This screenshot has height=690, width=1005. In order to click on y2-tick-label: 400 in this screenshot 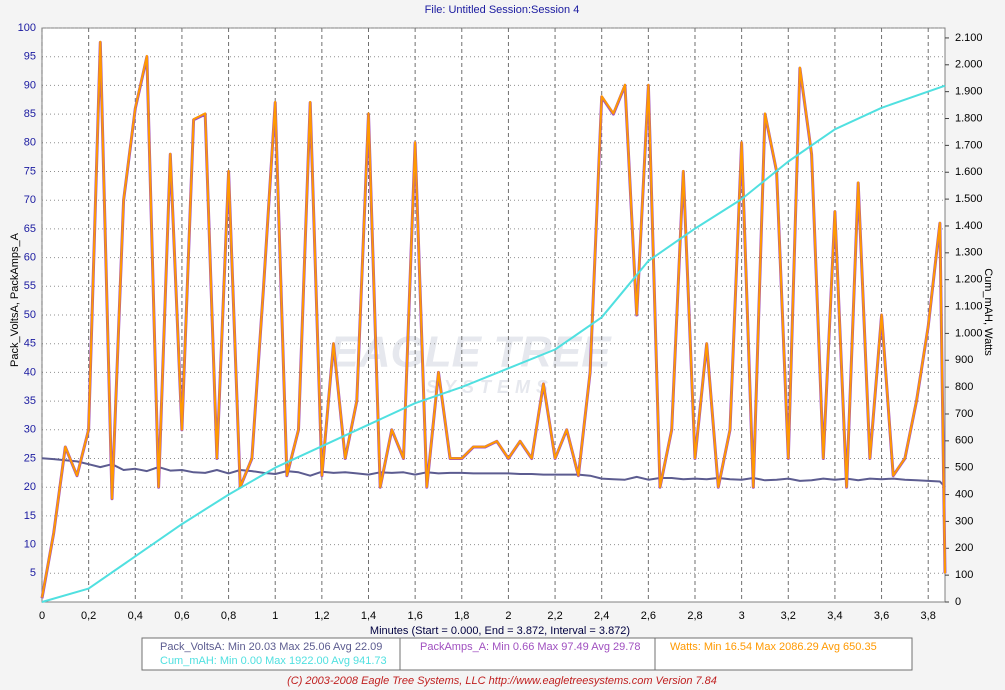, I will do `click(964, 494)`.